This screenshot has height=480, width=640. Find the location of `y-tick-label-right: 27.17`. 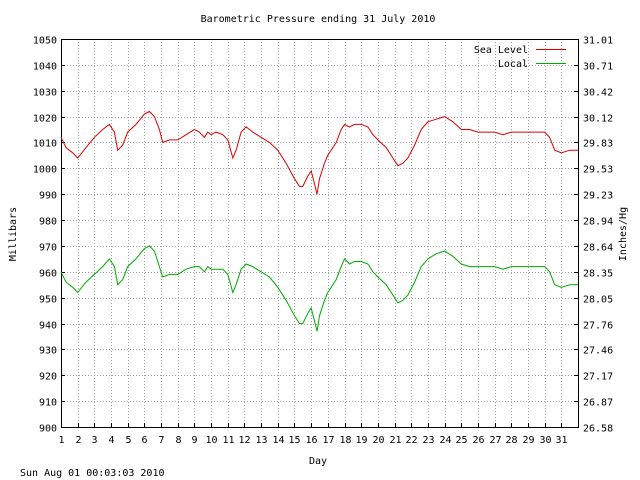

y-tick-label-right: 27.17 is located at coordinates (598, 377).